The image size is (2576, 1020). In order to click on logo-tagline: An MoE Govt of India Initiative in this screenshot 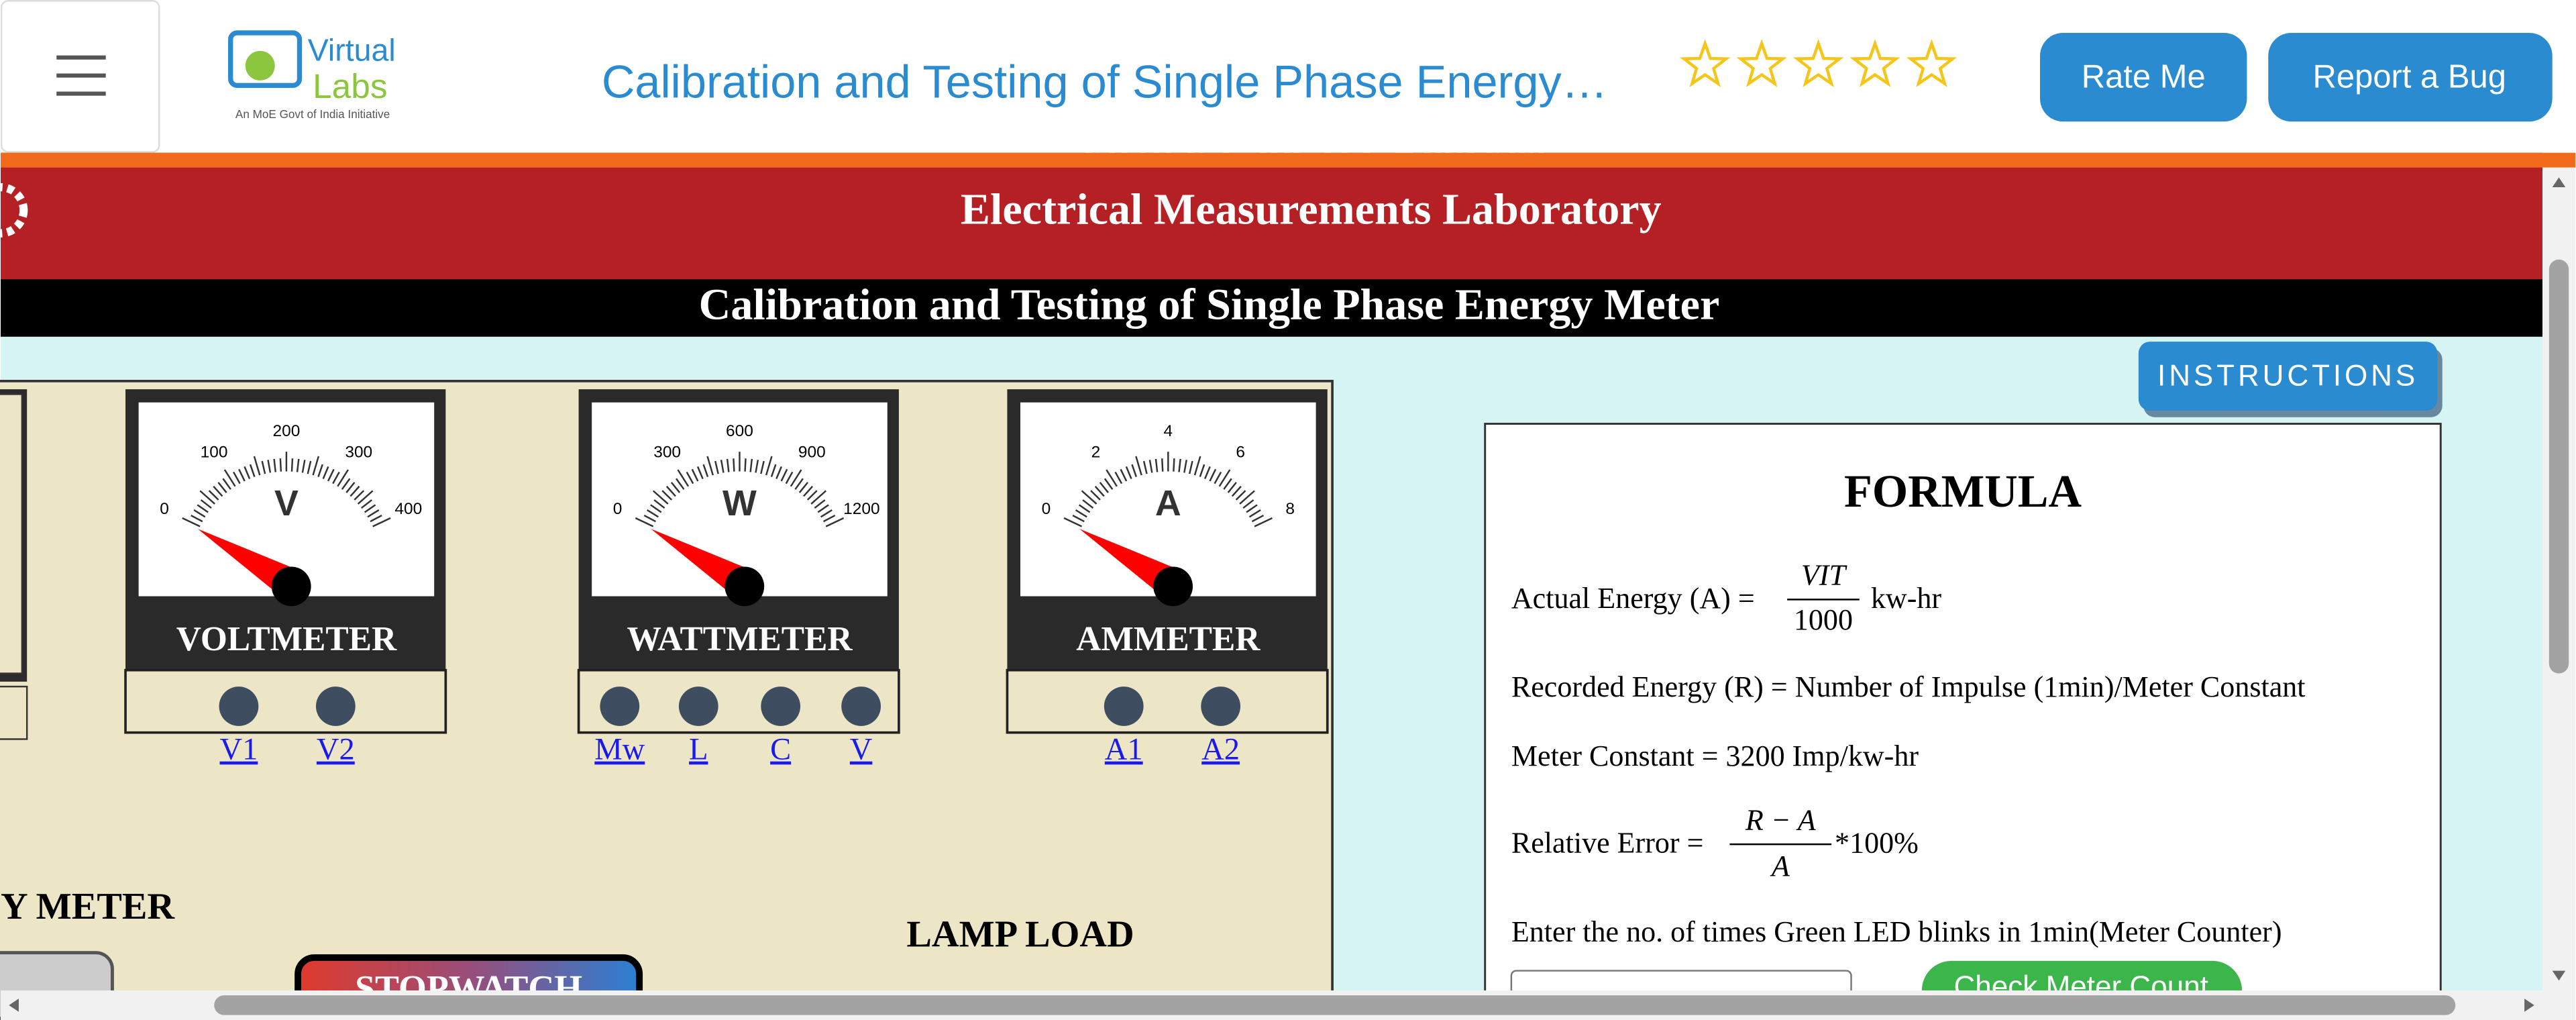, I will do `click(312, 114)`.